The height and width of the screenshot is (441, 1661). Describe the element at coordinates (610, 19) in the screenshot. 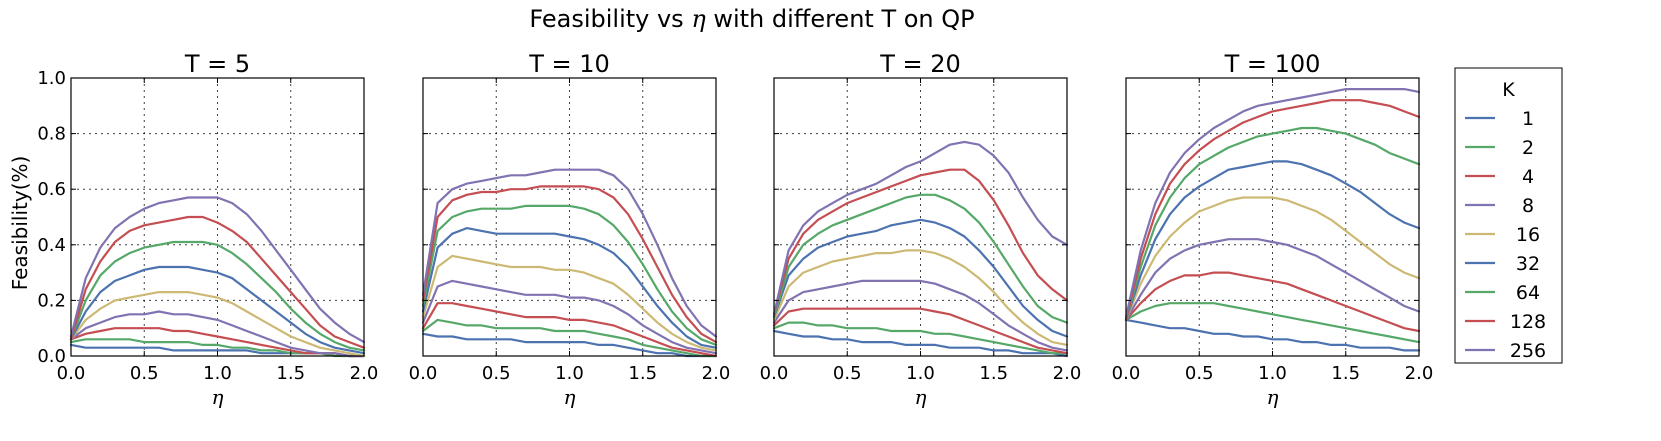

I see `figure-title-prefix: Feasibility vs` at that location.